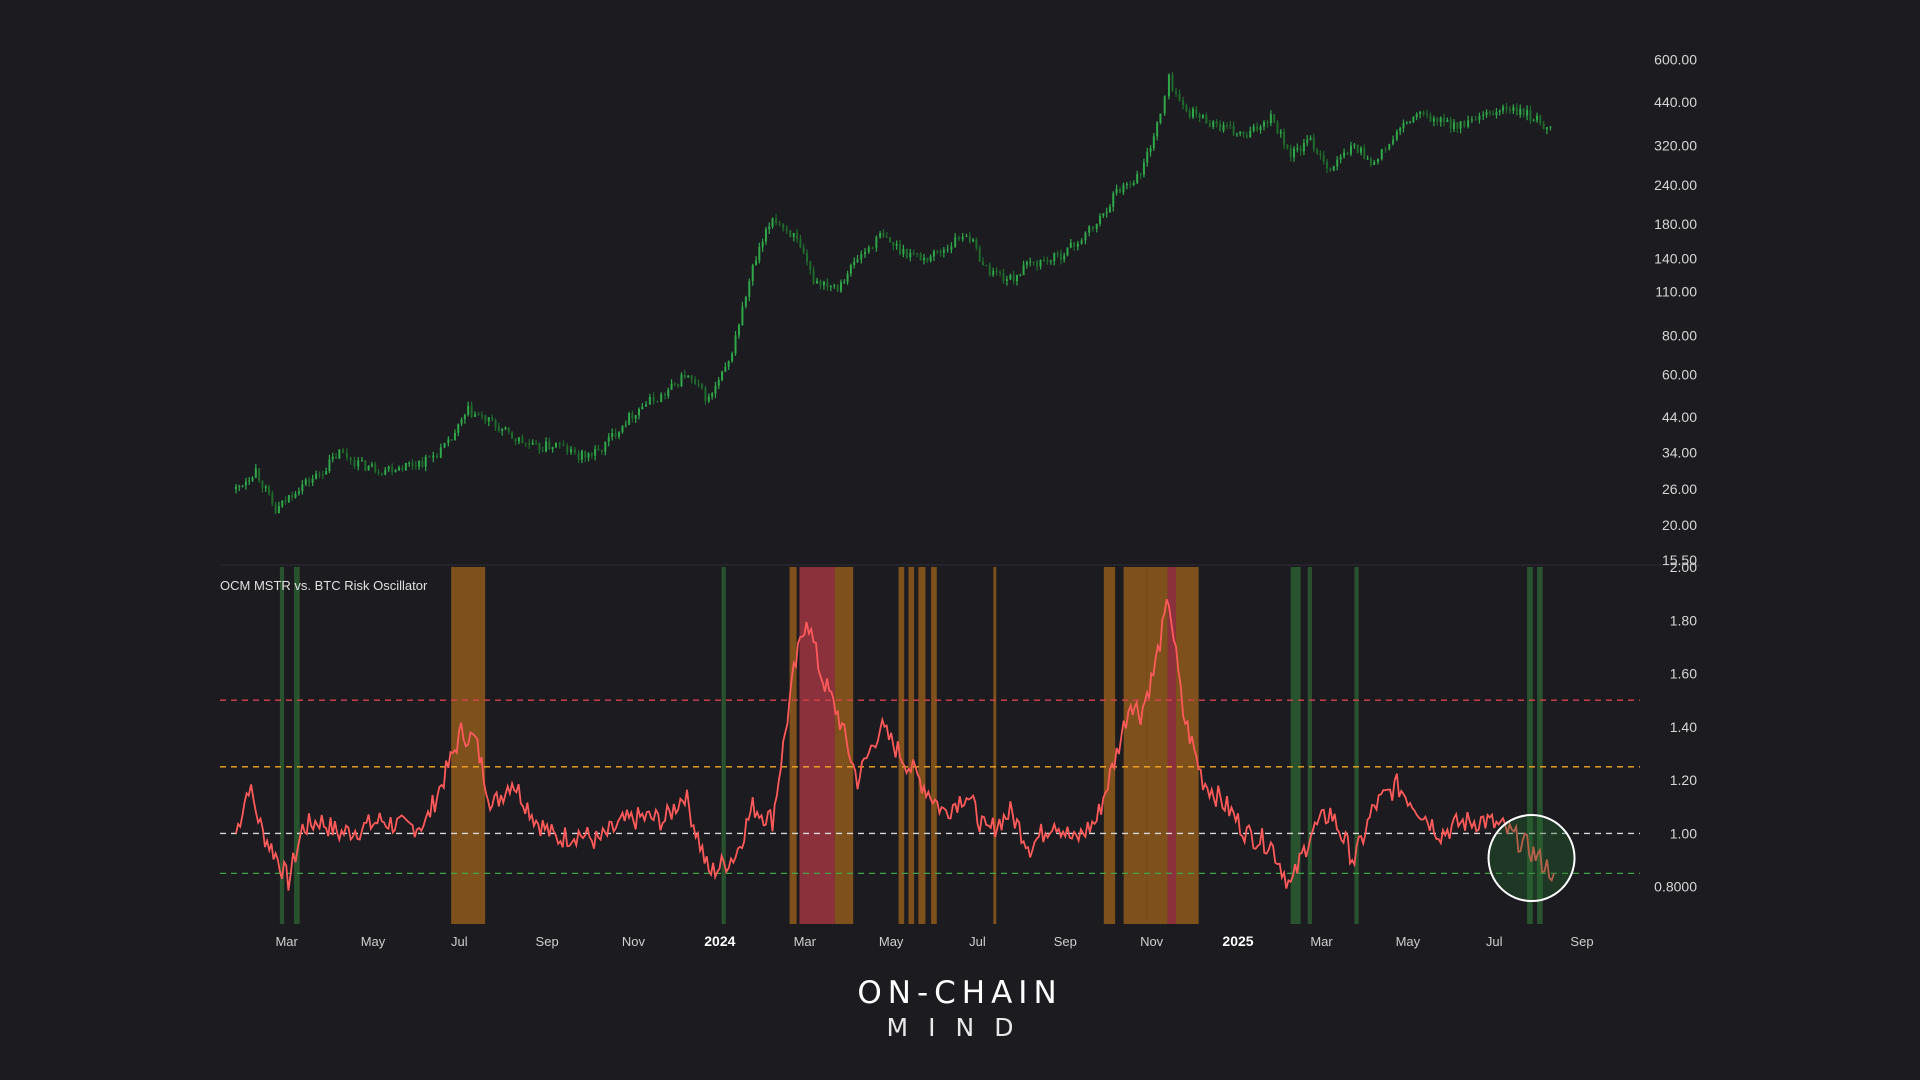 Image resolution: width=1920 pixels, height=1080 pixels. I want to click on x-tick-year: 2024, so click(719, 941).